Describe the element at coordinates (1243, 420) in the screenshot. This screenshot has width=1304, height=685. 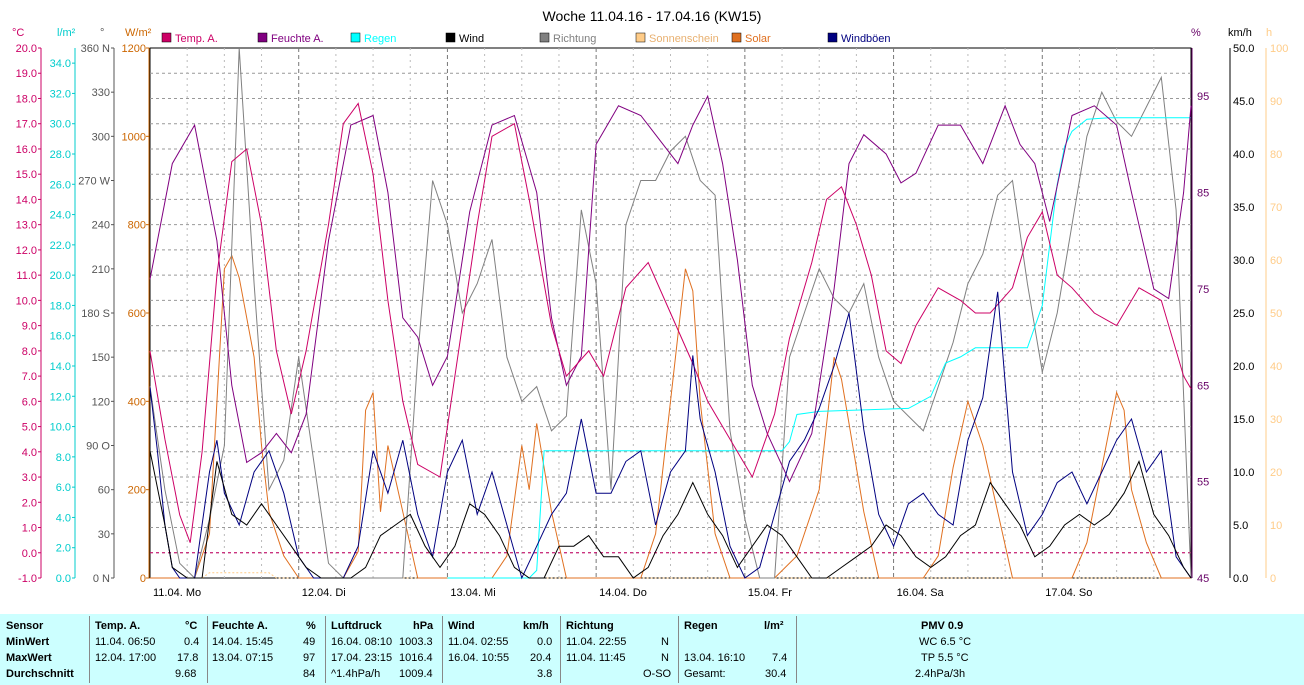
I see `wind-tick-label: 15.0` at that location.